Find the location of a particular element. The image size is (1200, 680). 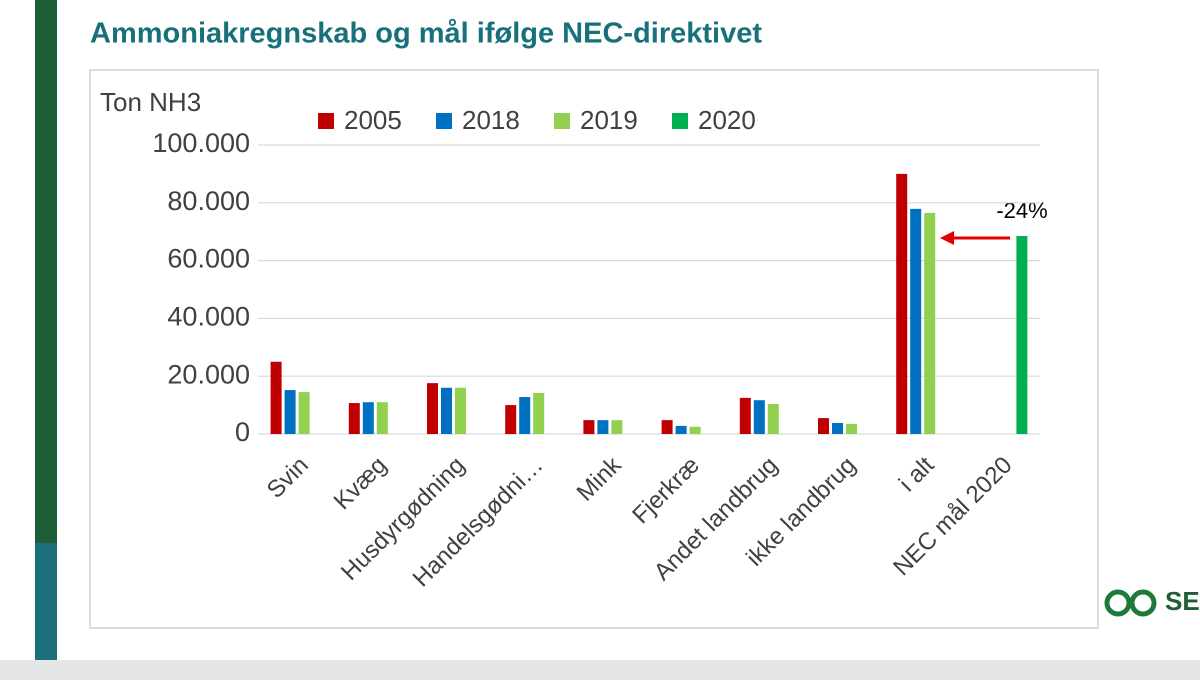

y-tick-label: 80.000 is located at coordinates (208, 201).